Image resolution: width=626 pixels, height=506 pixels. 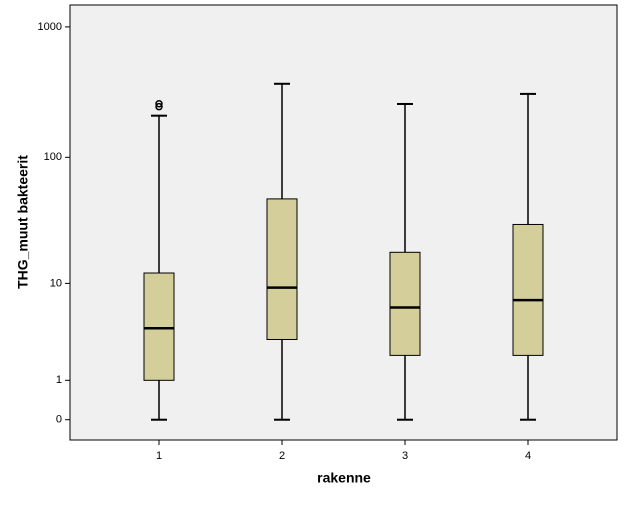 What do you see at coordinates (53, 157) in the screenshot?
I see `y-tick-label: 100` at bounding box center [53, 157].